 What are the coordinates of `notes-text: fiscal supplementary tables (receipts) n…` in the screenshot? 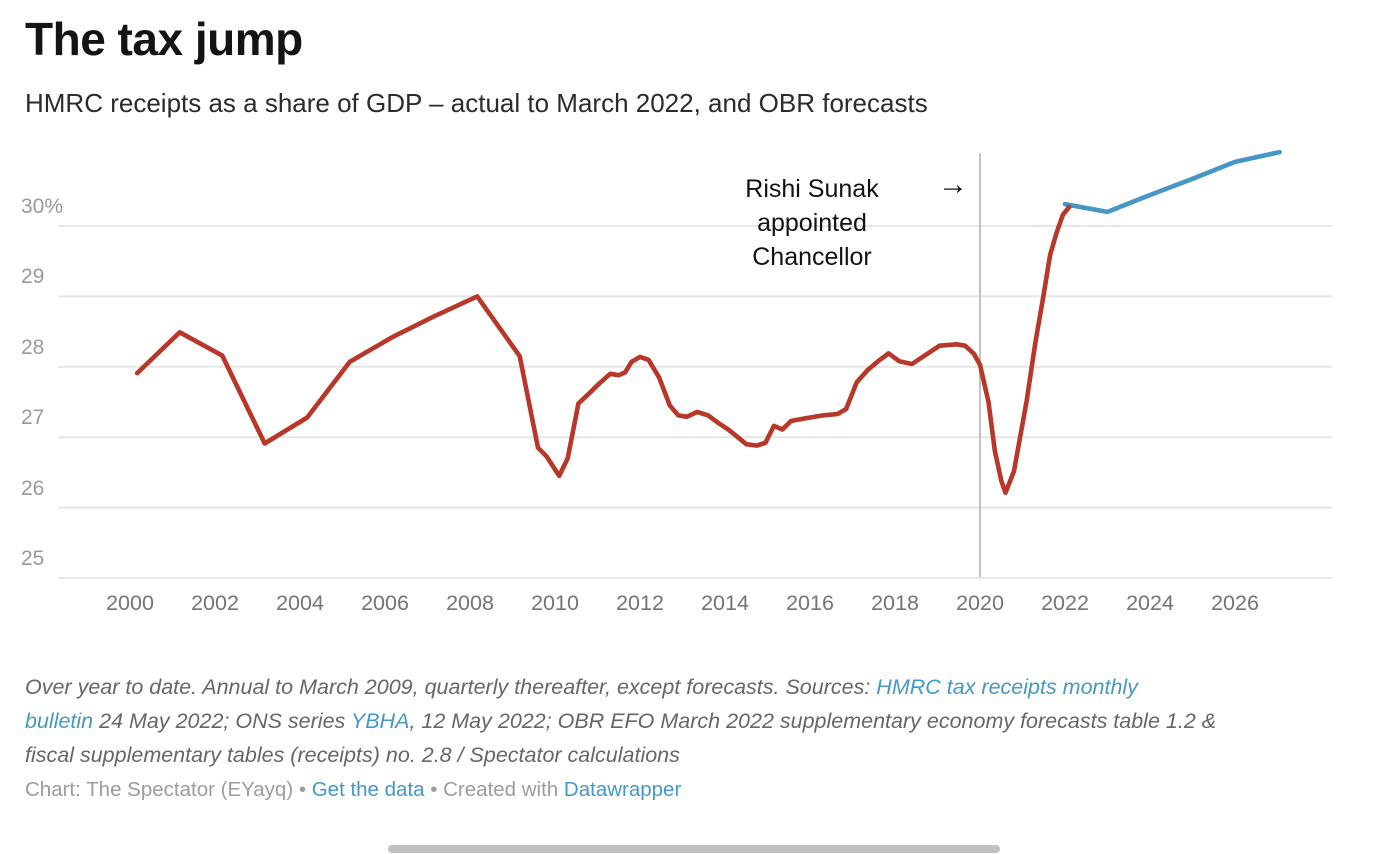 It's located at (352, 755).